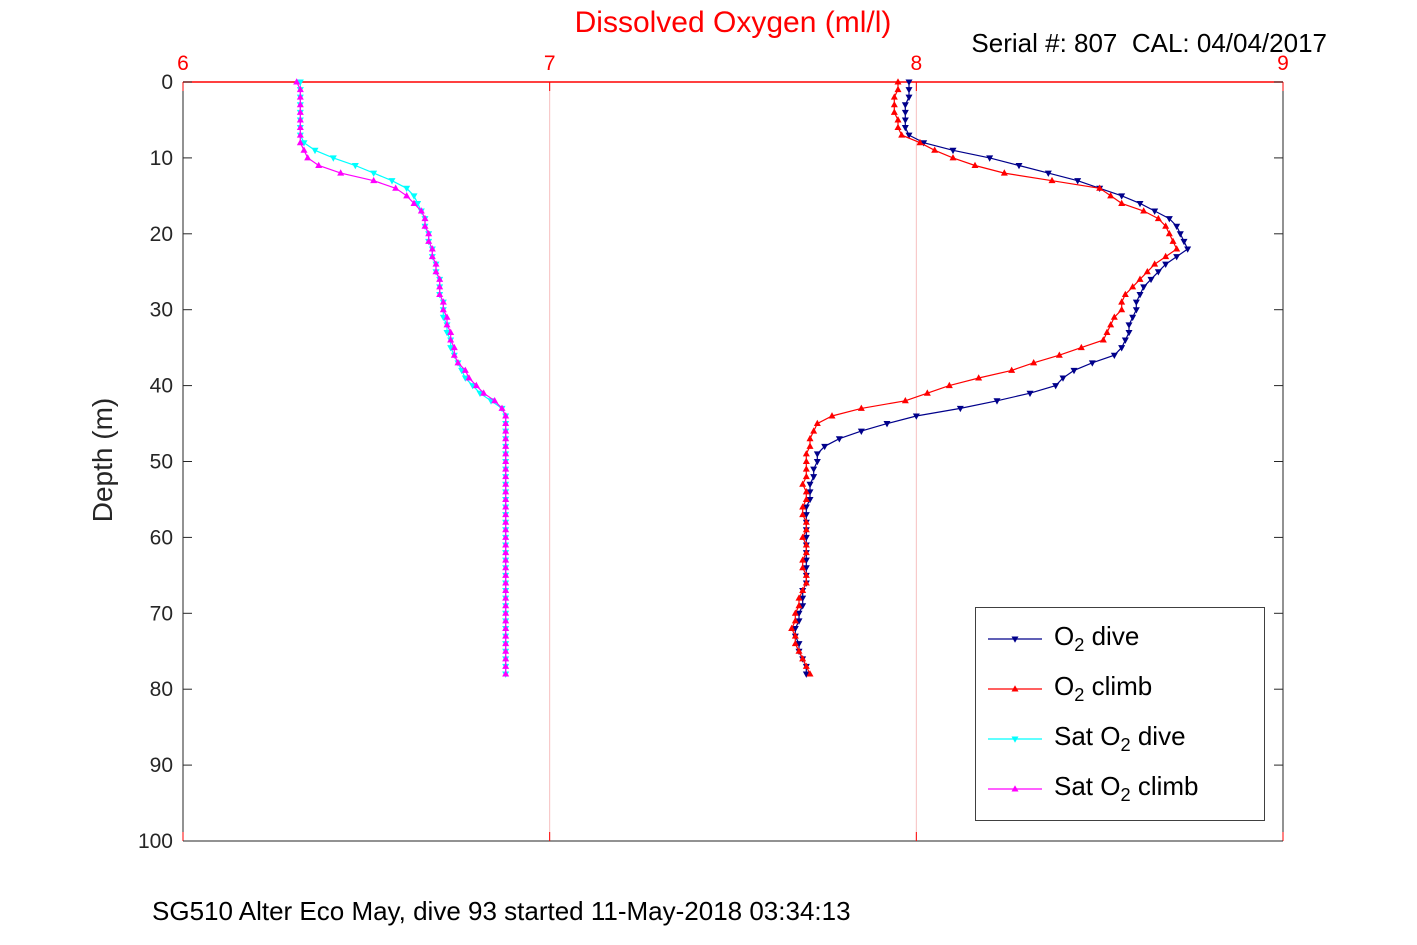  What do you see at coordinates (1120, 738) in the screenshot?
I see `legend-label-sat-o2-dive: Sat O2 dive` at bounding box center [1120, 738].